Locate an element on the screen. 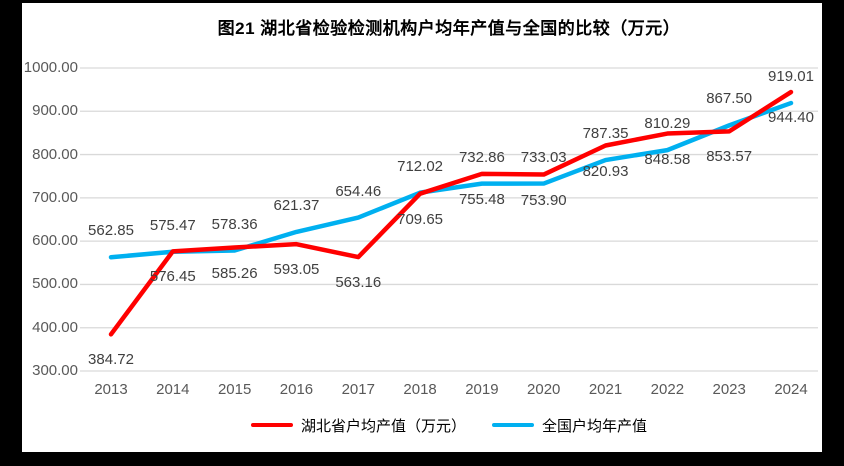 The image size is (844, 466). data-label: 787.35 is located at coordinates (605, 134).